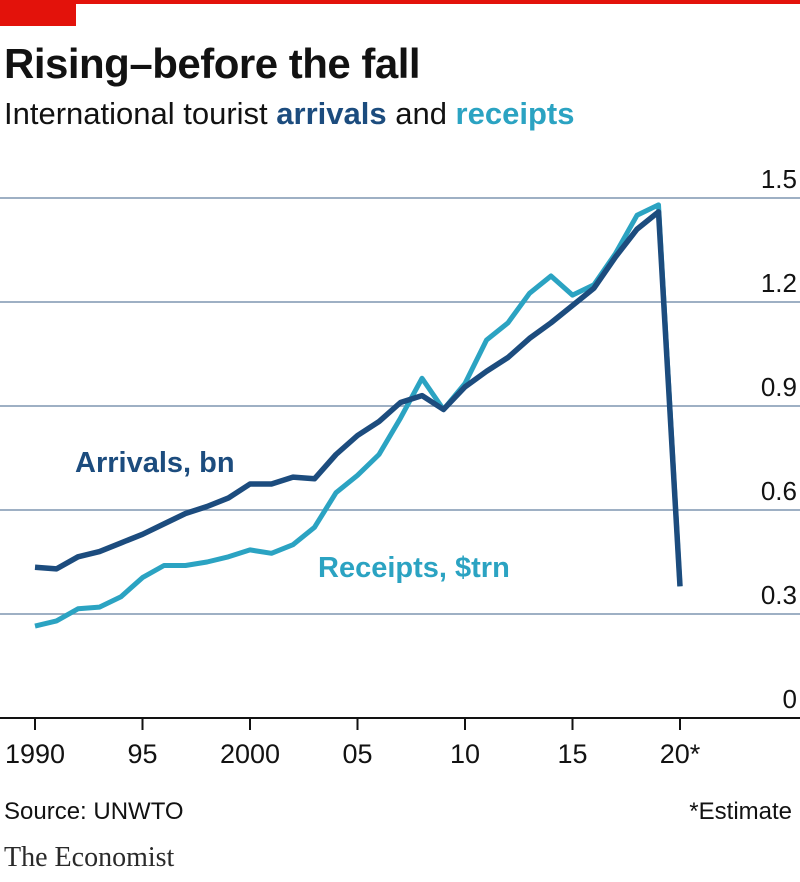  What do you see at coordinates (155, 463) in the screenshot?
I see `arrivals-series-label: Arrivals, bn` at bounding box center [155, 463].